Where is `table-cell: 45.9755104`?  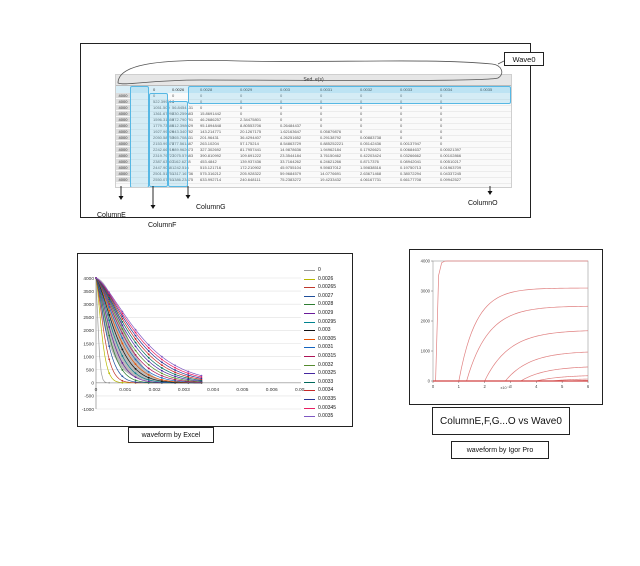
table-cell: 45.9755104 is located at coordinates (291, 167).